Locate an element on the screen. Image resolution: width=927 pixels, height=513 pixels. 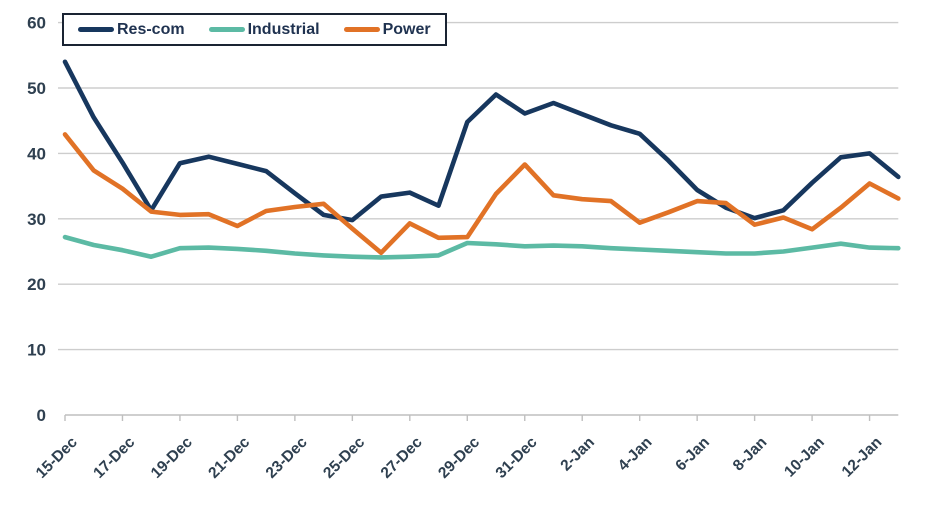
y-tick-label: 50 is located at coordinates (36, 88).